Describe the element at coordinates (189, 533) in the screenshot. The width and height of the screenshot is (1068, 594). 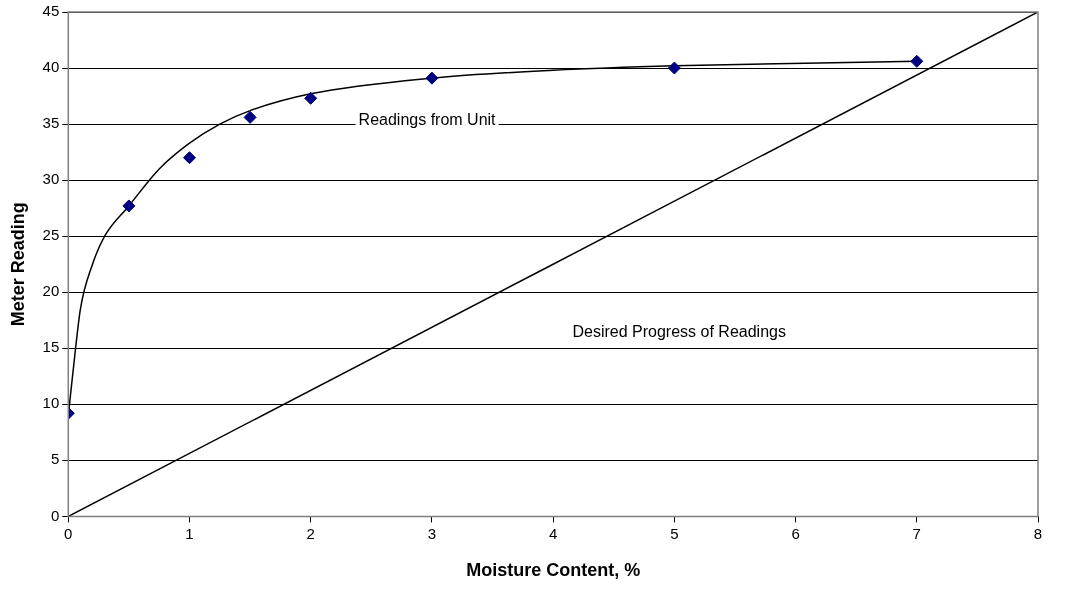
I see `x-tick-label: 1` at that location.